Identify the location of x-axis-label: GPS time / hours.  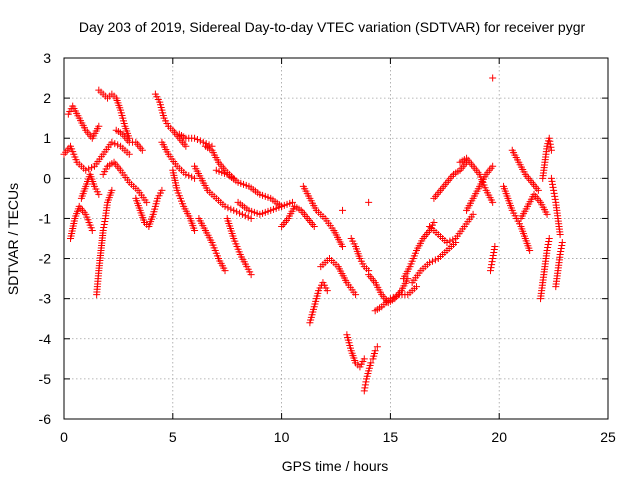
(335, 466).